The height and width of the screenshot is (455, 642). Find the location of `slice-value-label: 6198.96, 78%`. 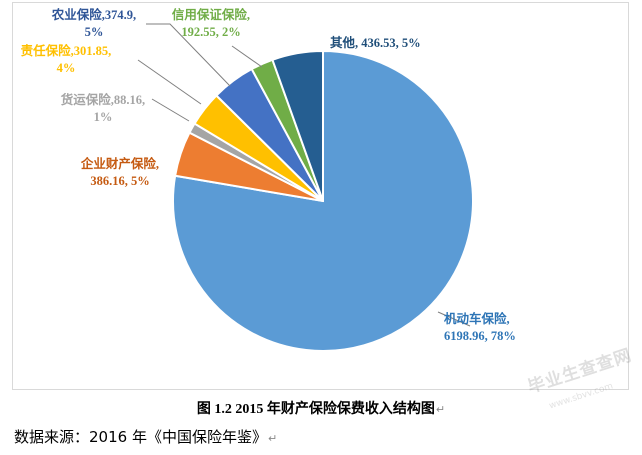

slice-value-label: 6198.96, 78% is located at coordinates (480, 336).